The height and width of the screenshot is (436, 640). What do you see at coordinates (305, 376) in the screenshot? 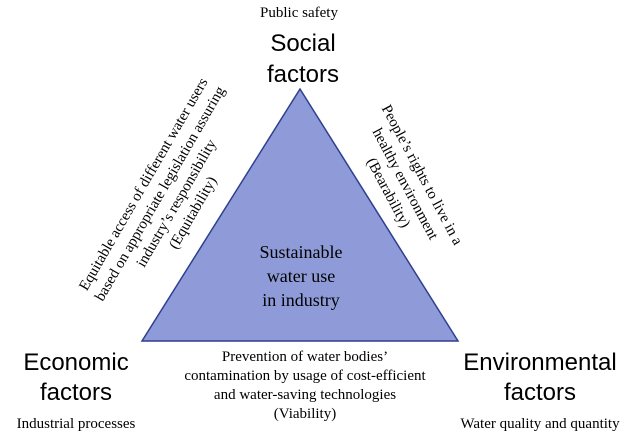
I see `bottom-edge-line-2: contamination by usage of cost-efficient` at bounding box center [305, 376].